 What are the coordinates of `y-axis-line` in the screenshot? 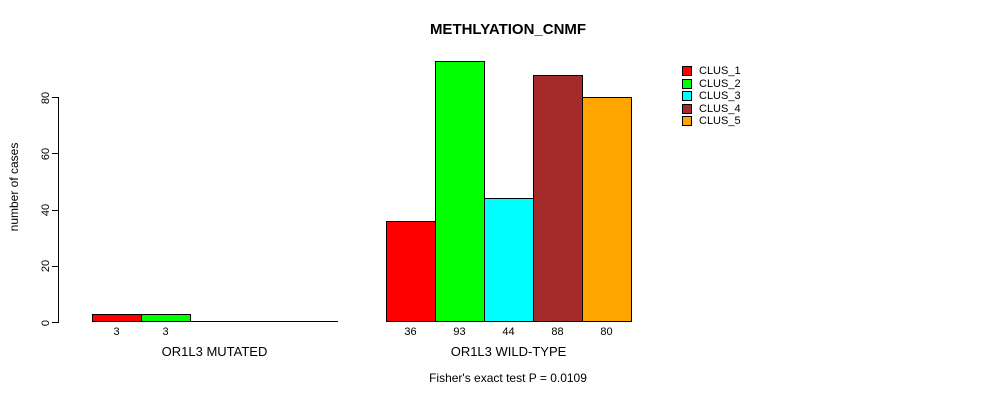 It's located at (58, 210).